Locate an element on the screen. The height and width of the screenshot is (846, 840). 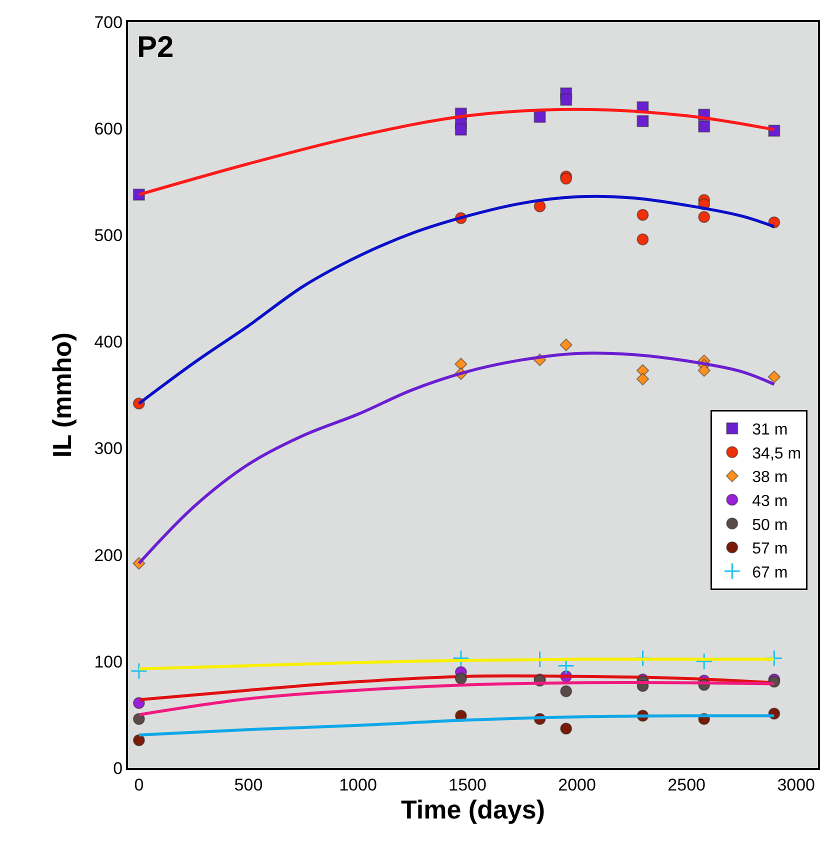
x-tick-label: 500 is located at coordinates (248, 784).